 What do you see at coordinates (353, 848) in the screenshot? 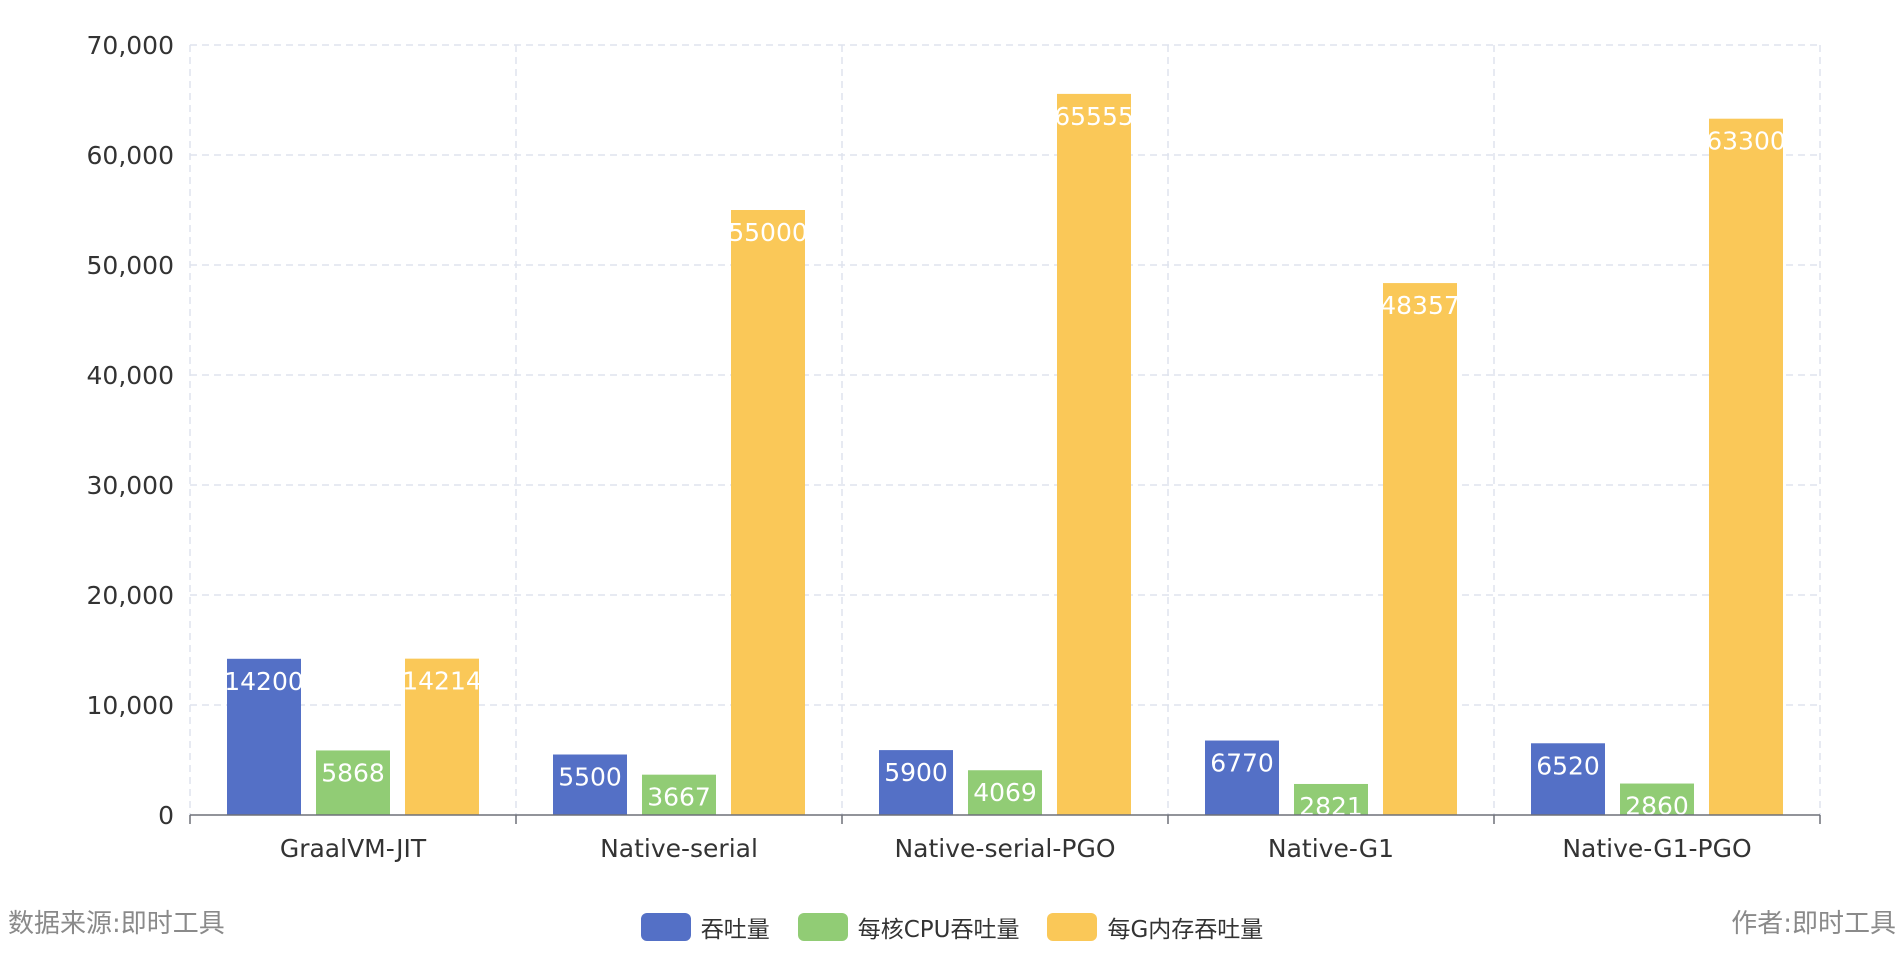
I see `x-tick-label: GraalVM-JIT` at bounding box center [353, 848].